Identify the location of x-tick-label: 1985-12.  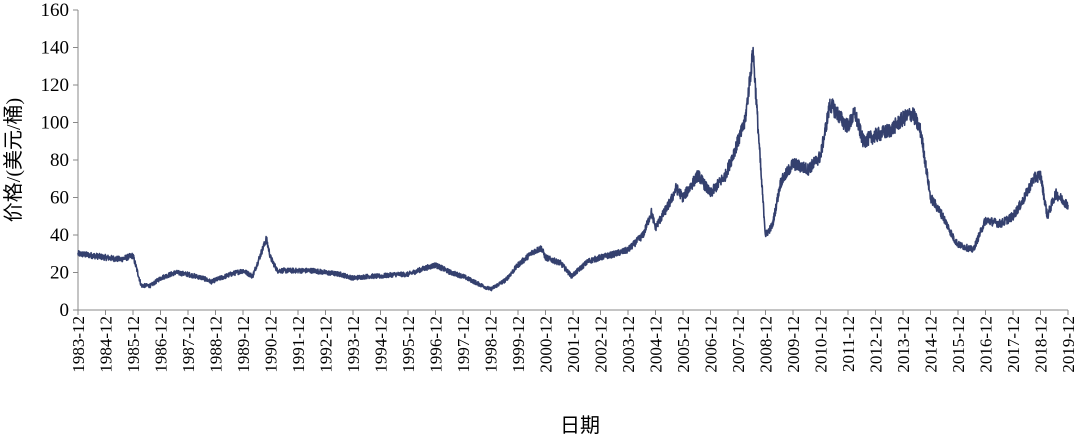
(133, 344).